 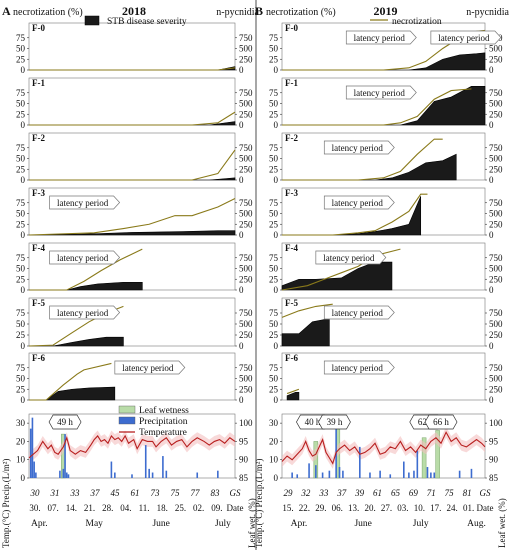 I want to click on weather-legend-swatch, so click(x=127, y=420).